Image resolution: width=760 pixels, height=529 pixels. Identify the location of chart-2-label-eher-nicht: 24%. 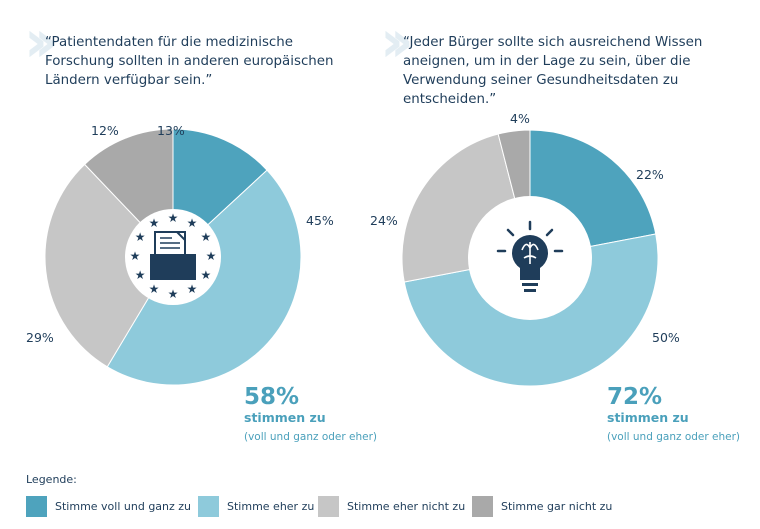
(384, 220).